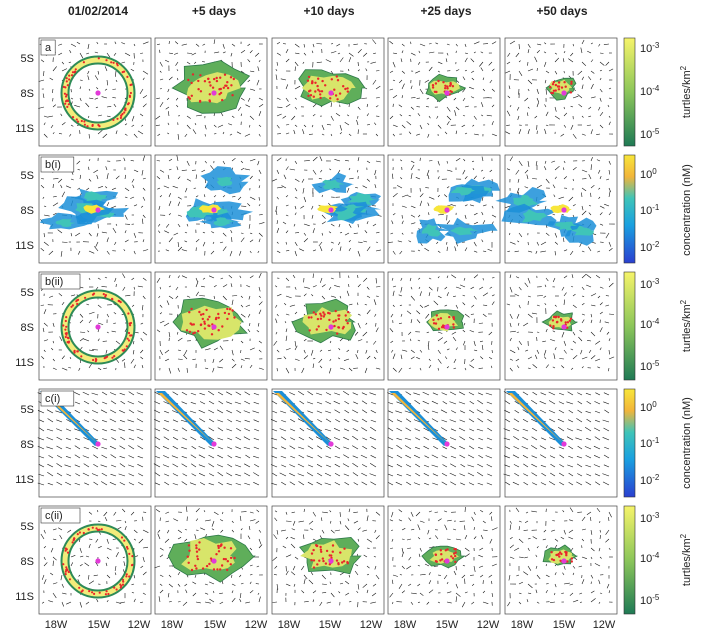 The image size is (702, 636). I want to click on concentration-filament-mid, so click(566, 226).